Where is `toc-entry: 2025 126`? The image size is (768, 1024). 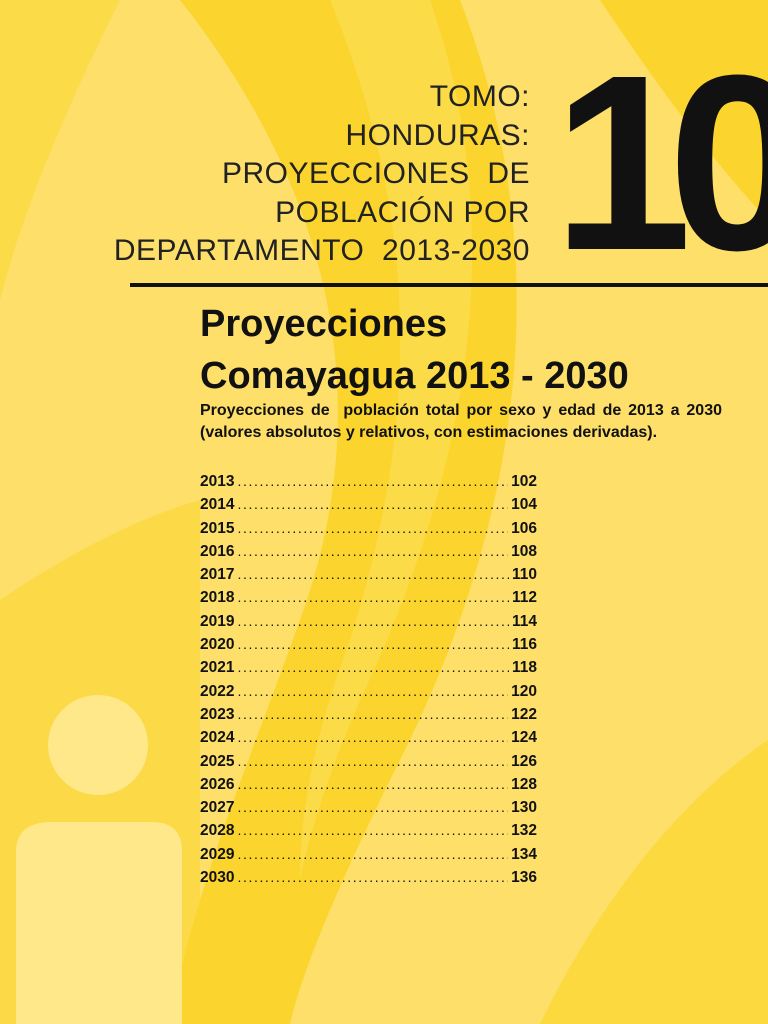 toc-entry: 2025 126 is located at coordinates (368, 764).